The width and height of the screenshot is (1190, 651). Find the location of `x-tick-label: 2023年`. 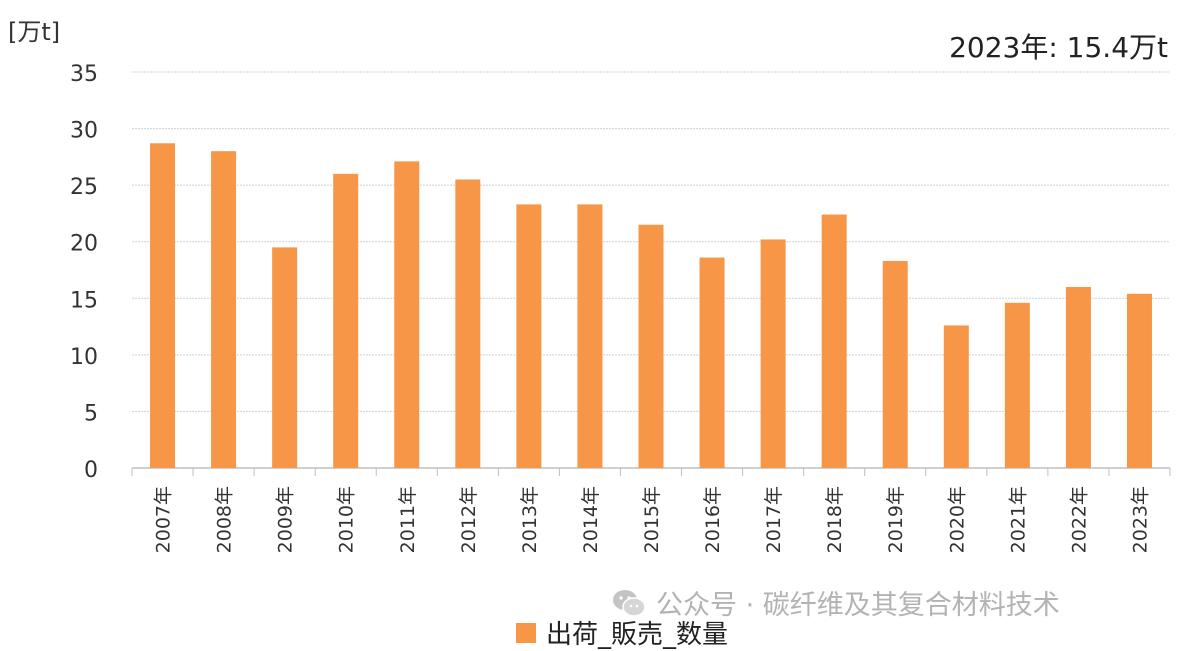

x-tick-label: 2023年 is located at coordinates (1140, 519).